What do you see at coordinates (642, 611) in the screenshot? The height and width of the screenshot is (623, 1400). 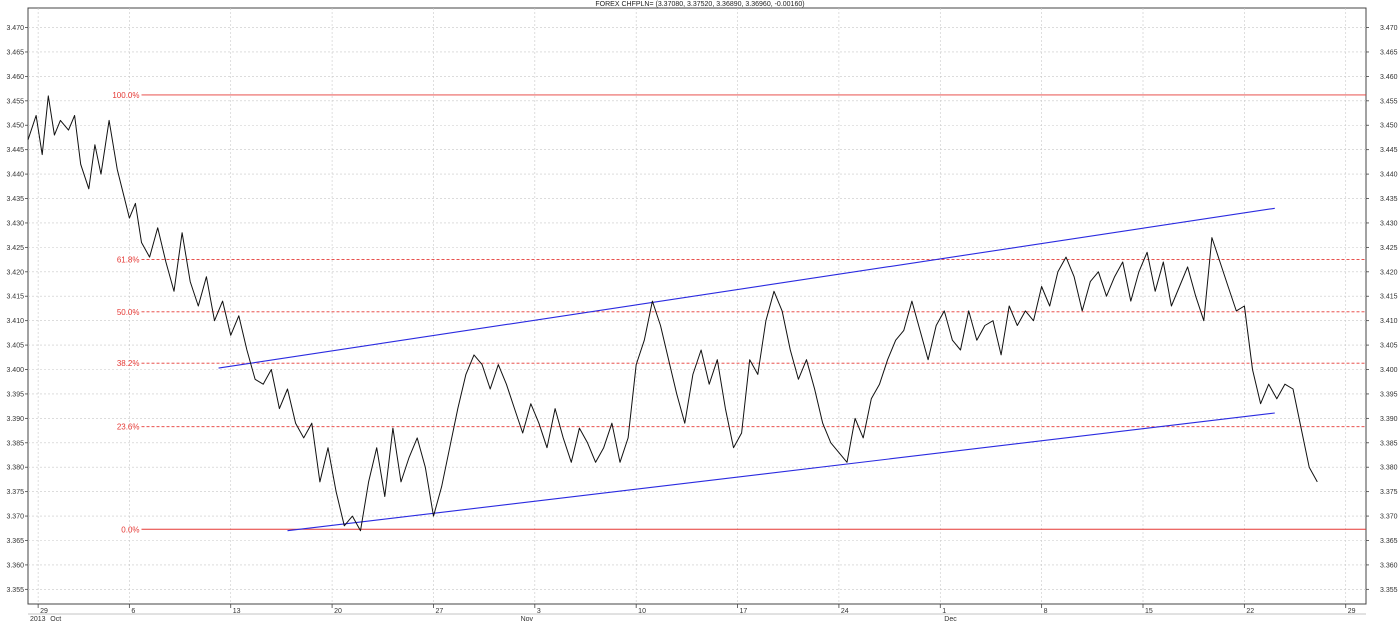 I see `x-tick-label: 10` at bounding box center [642, 611].